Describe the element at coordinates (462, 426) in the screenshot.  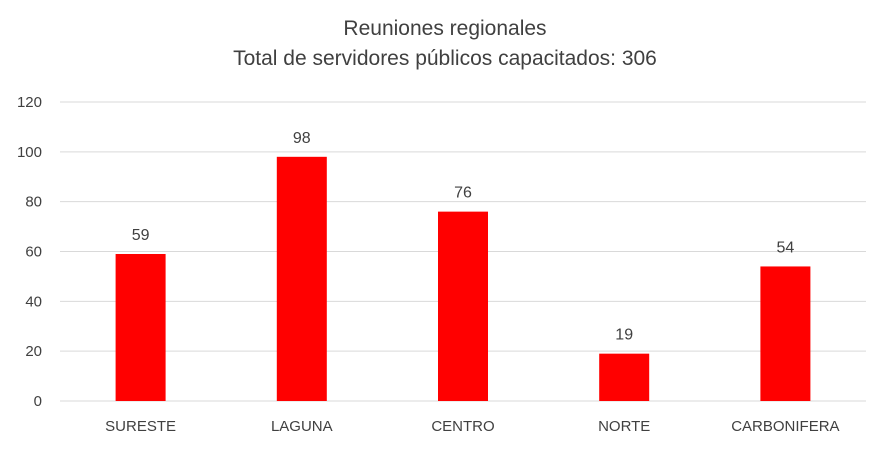
I see `x-category-label: CENTRO` at that location.